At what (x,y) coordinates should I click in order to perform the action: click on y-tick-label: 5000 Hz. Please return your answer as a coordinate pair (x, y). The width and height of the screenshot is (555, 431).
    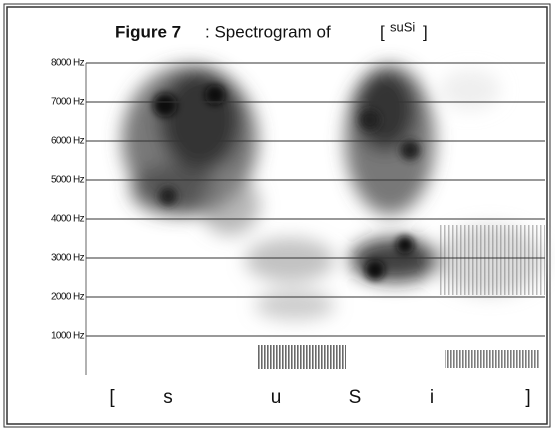
    Looking at the image, I should click on (68, 180).